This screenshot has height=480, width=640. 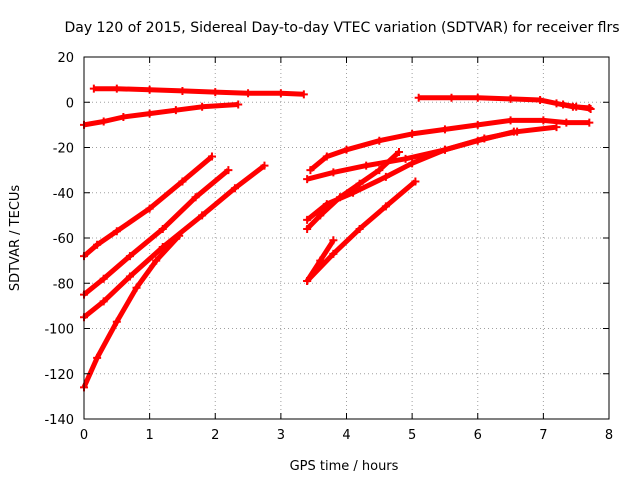 I want to click on y-tick-label: 0, so click(x=70, y=103).